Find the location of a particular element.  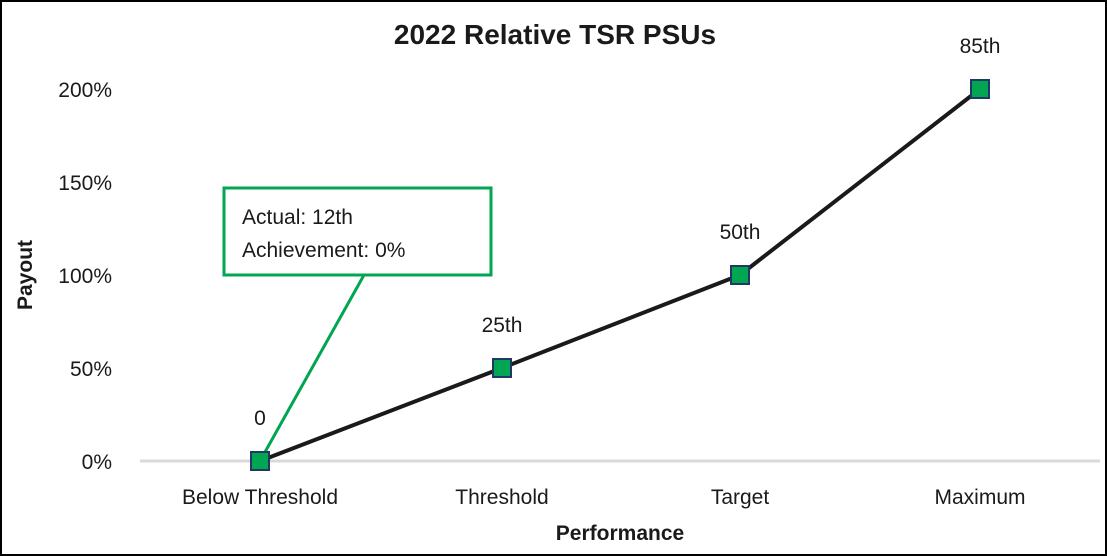

point-label: 25th is located at coordinates (502, 325).